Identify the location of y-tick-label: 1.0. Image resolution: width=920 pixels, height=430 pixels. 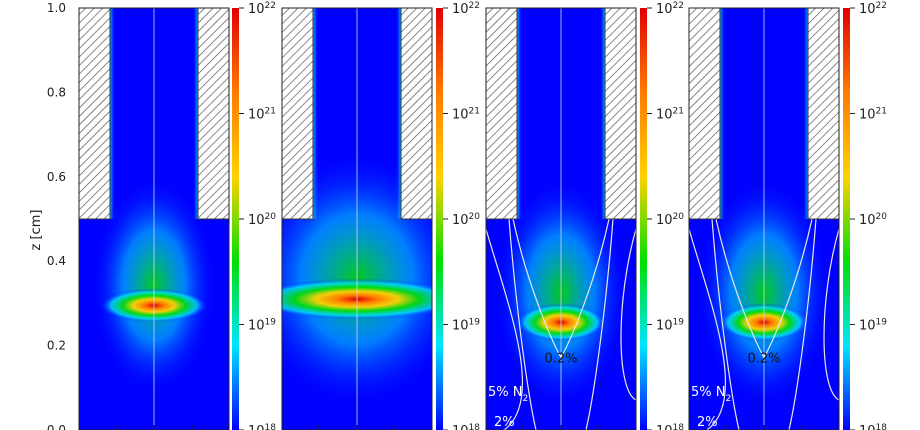
(56, 8).